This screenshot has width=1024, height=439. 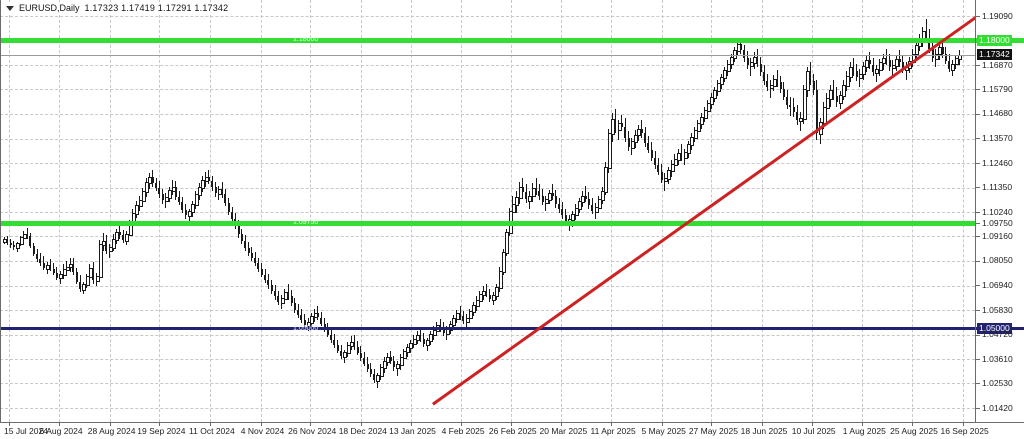 What do you see at coordinates (0, 211) in the screenshot?
I see `plot-left-border` at bounding box center [0, 211].